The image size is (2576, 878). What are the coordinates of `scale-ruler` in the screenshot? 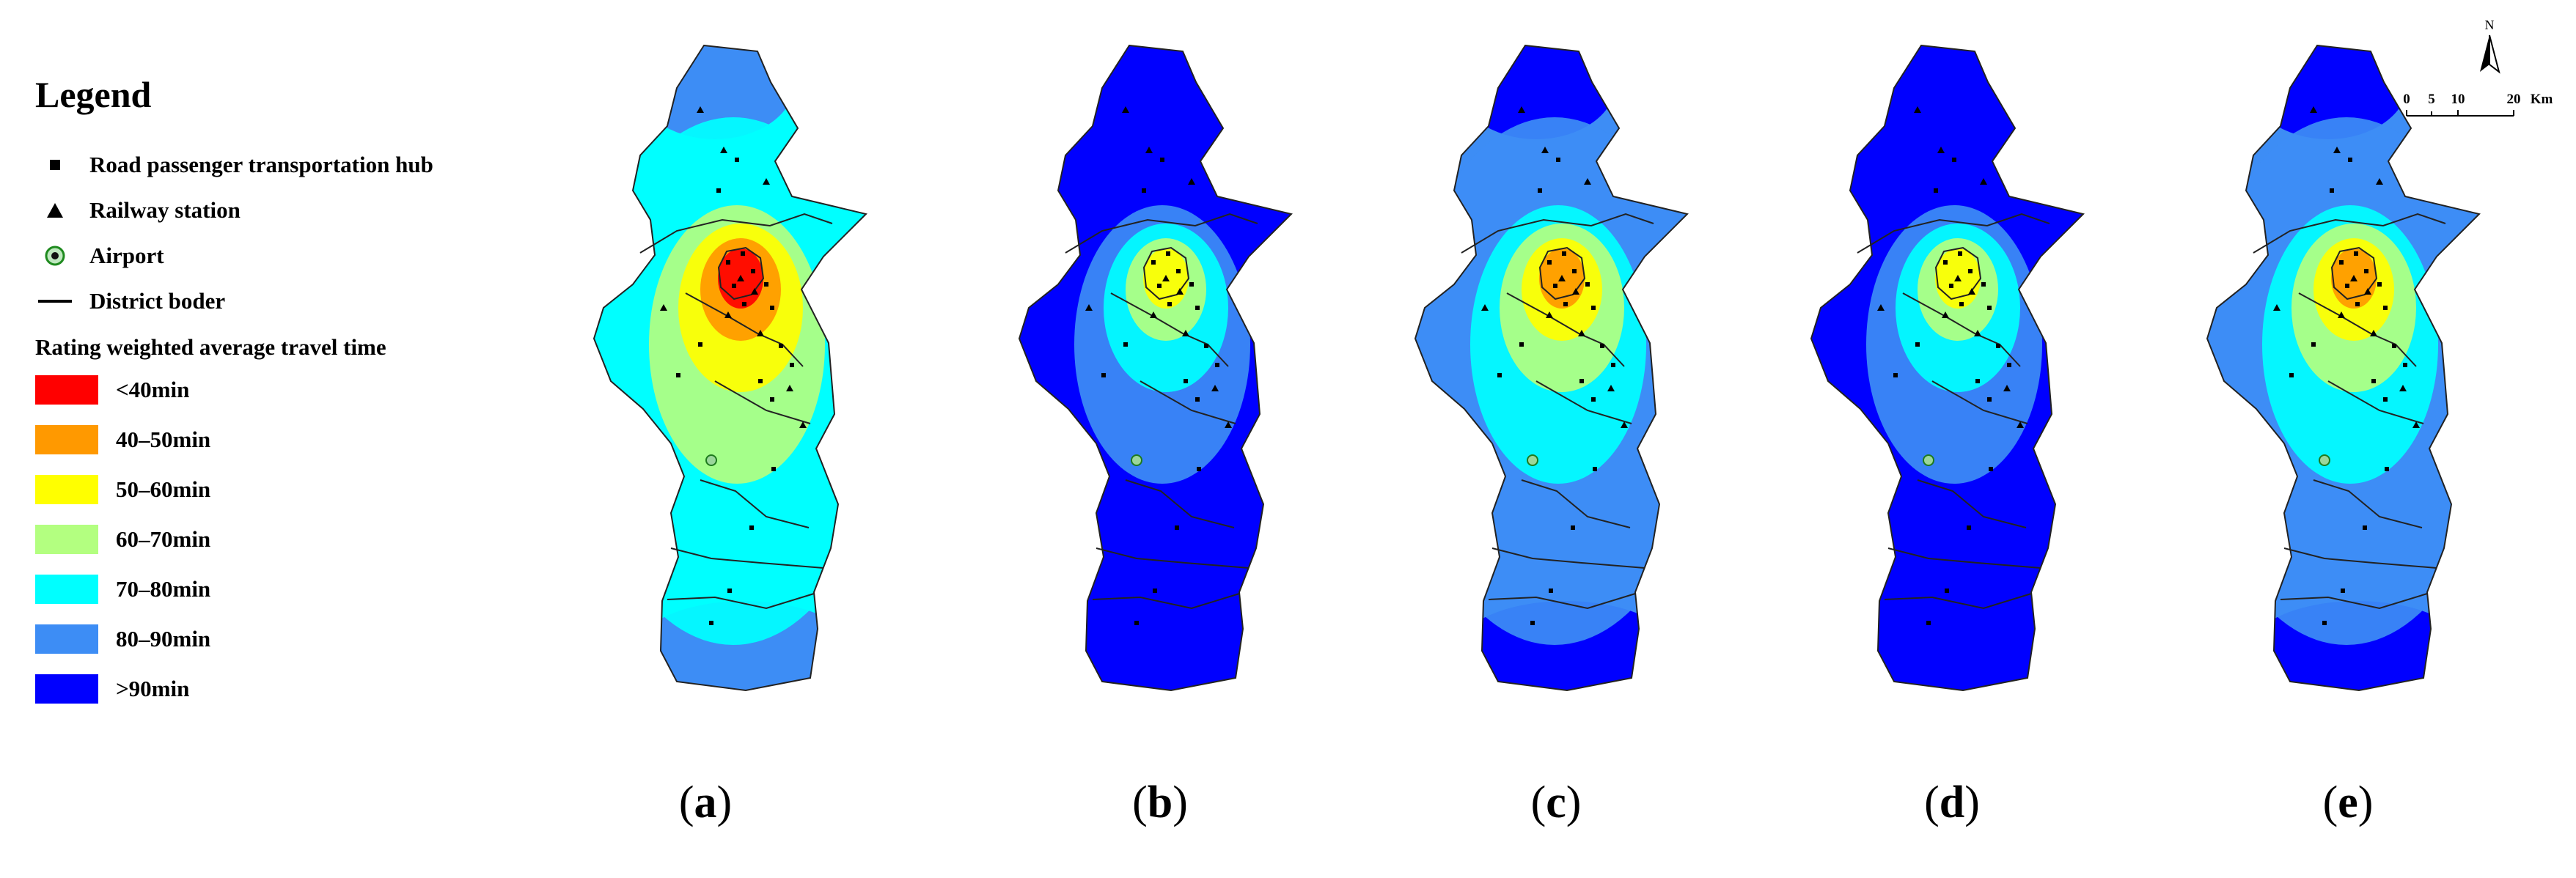 It's located at (2460, 113).